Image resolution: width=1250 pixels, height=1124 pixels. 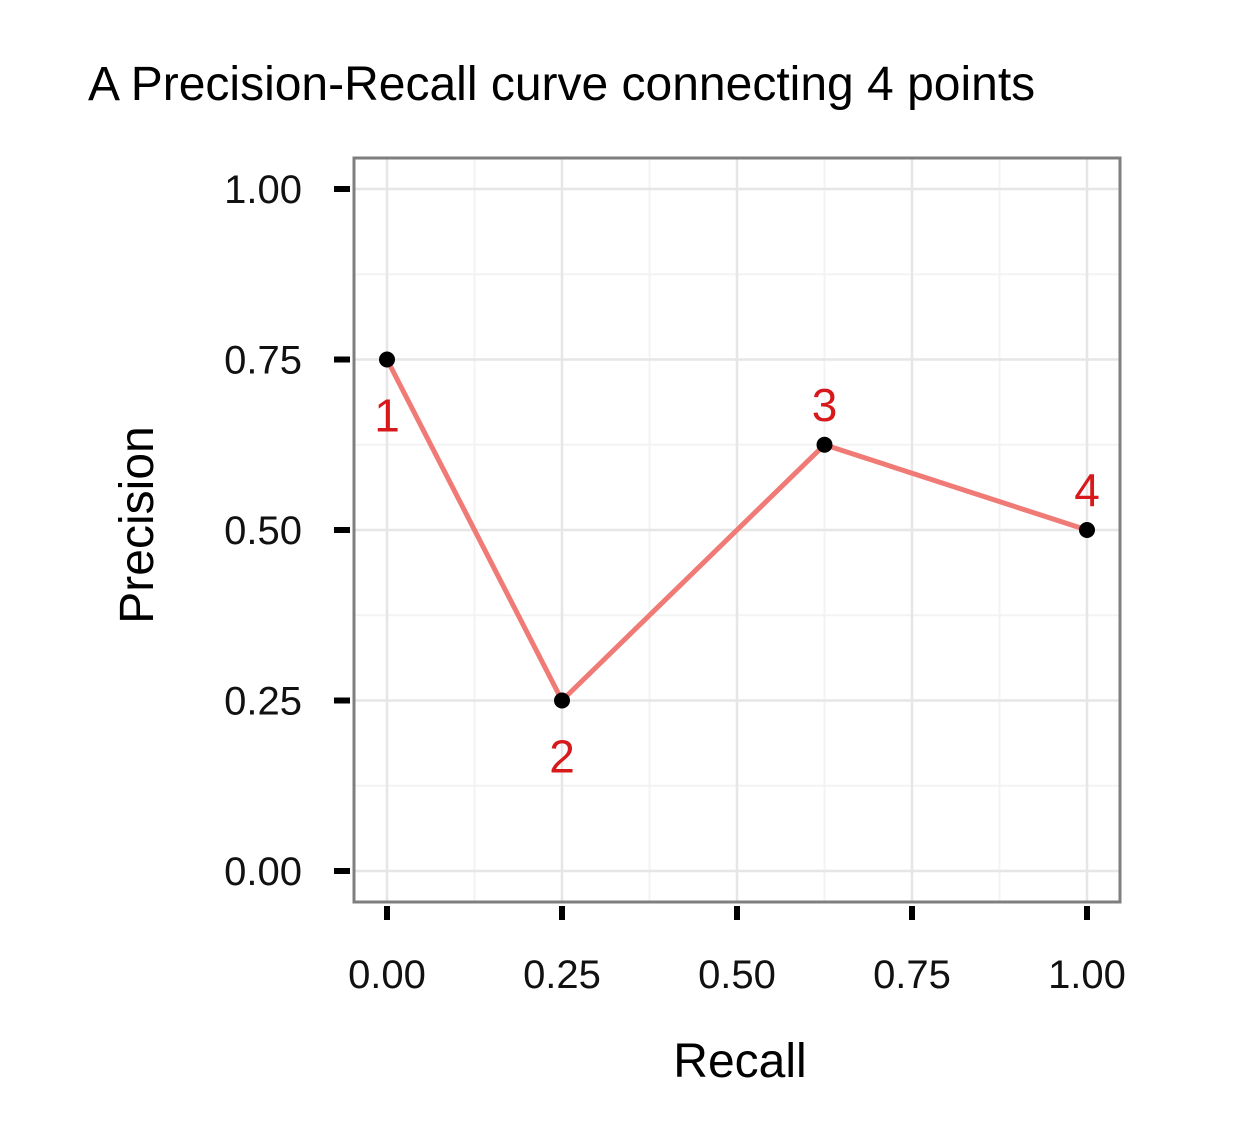 I want to click on x-tick-label: 0.75, so click(x=912, y=975).